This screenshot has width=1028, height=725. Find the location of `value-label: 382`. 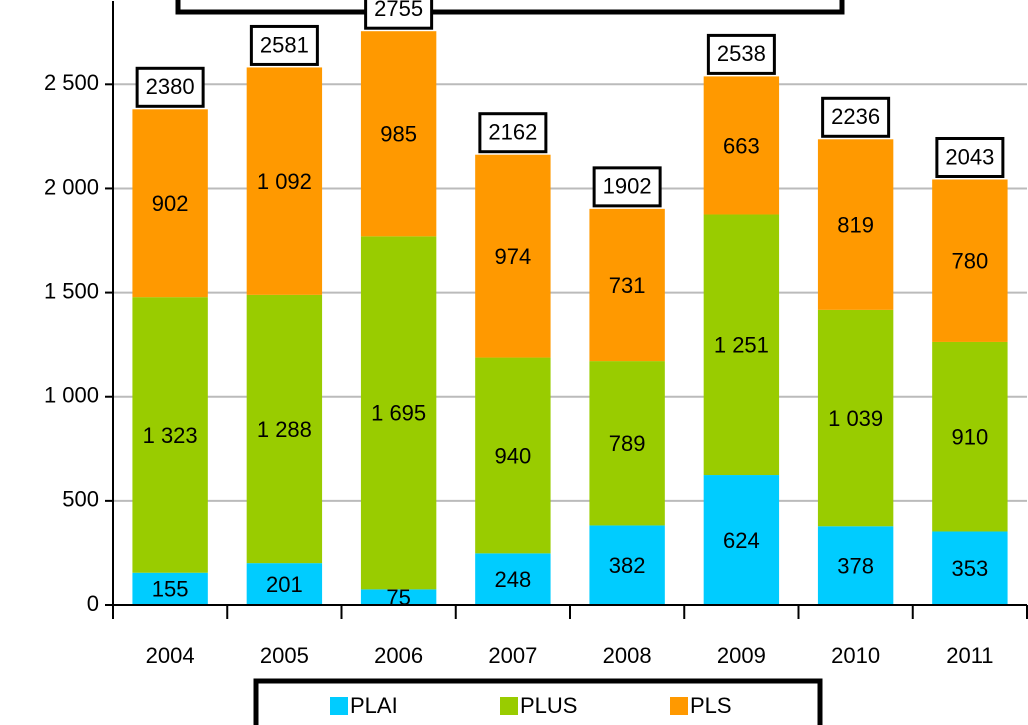

value-label: 382 is located at coordinates (627, 565).